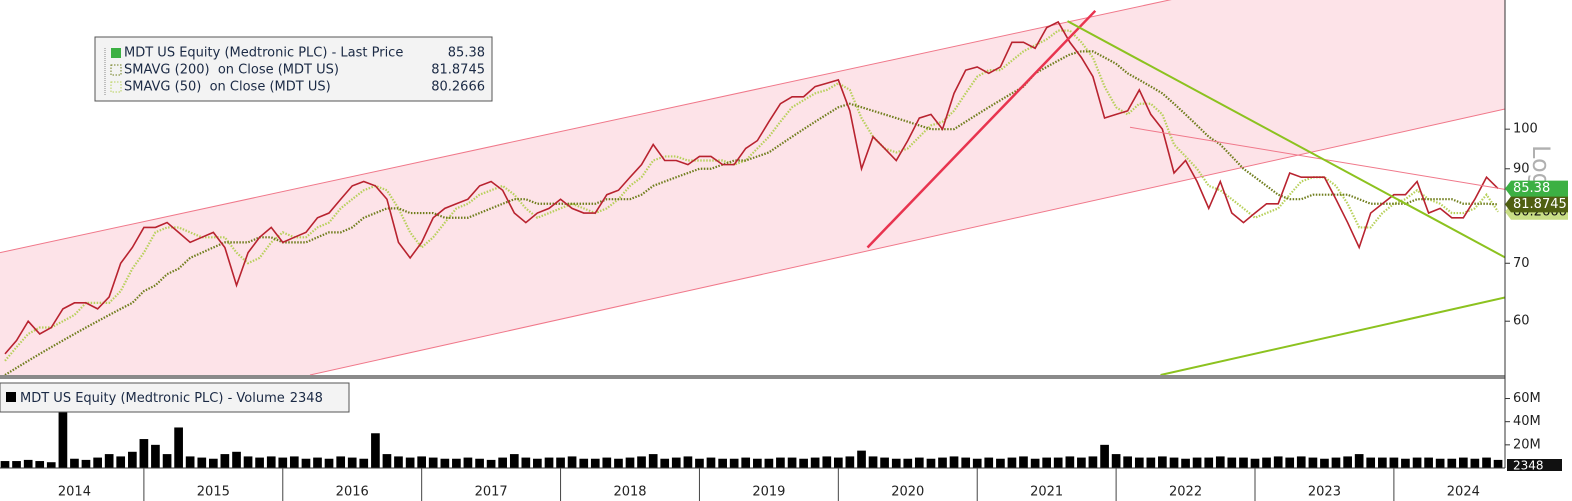  What do you see at coordinates (1534, 465) in the screenshot?
I see `volume-tag` at bounding box center [1534, 465].